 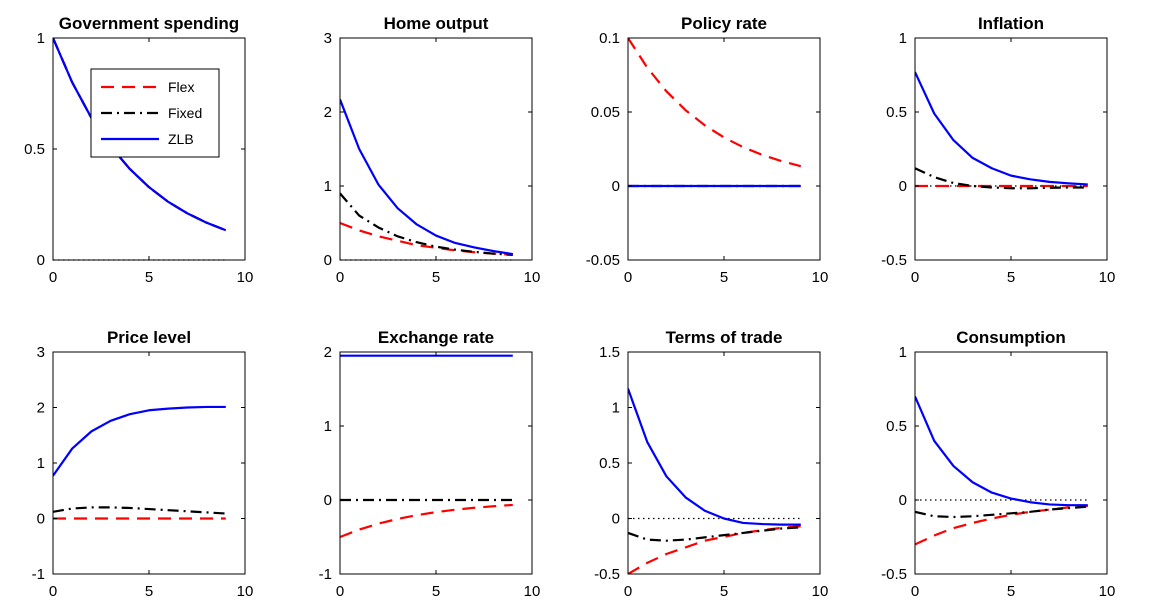 What do you see at coordinates (609, 38) in the screenshot?
I see `y-tick-label: 0.1` at bounding box center [609, 38].